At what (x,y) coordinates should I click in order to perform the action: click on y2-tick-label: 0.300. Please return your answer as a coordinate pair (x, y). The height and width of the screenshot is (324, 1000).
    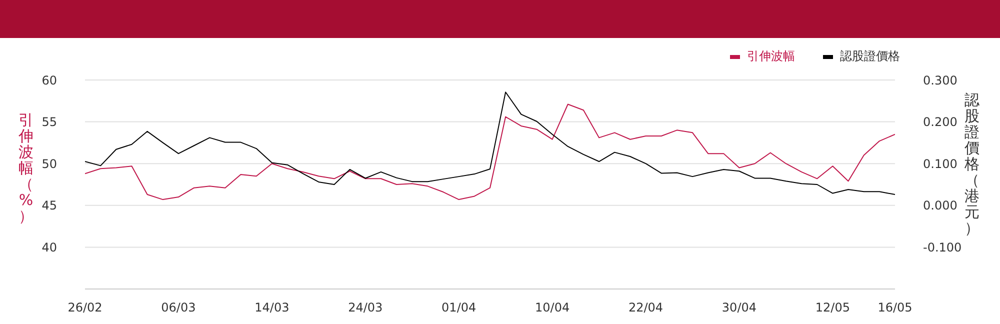
    Looking at the image, I should click on (940, 80).